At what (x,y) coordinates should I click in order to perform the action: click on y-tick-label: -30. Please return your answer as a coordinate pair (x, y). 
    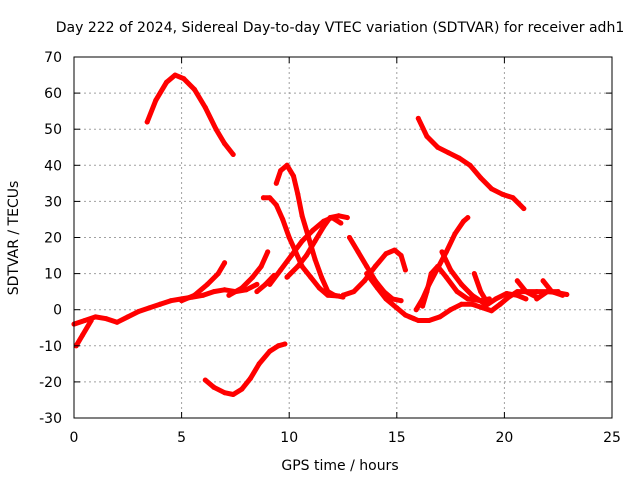
    Looking at the image, I should click on (50, 419).